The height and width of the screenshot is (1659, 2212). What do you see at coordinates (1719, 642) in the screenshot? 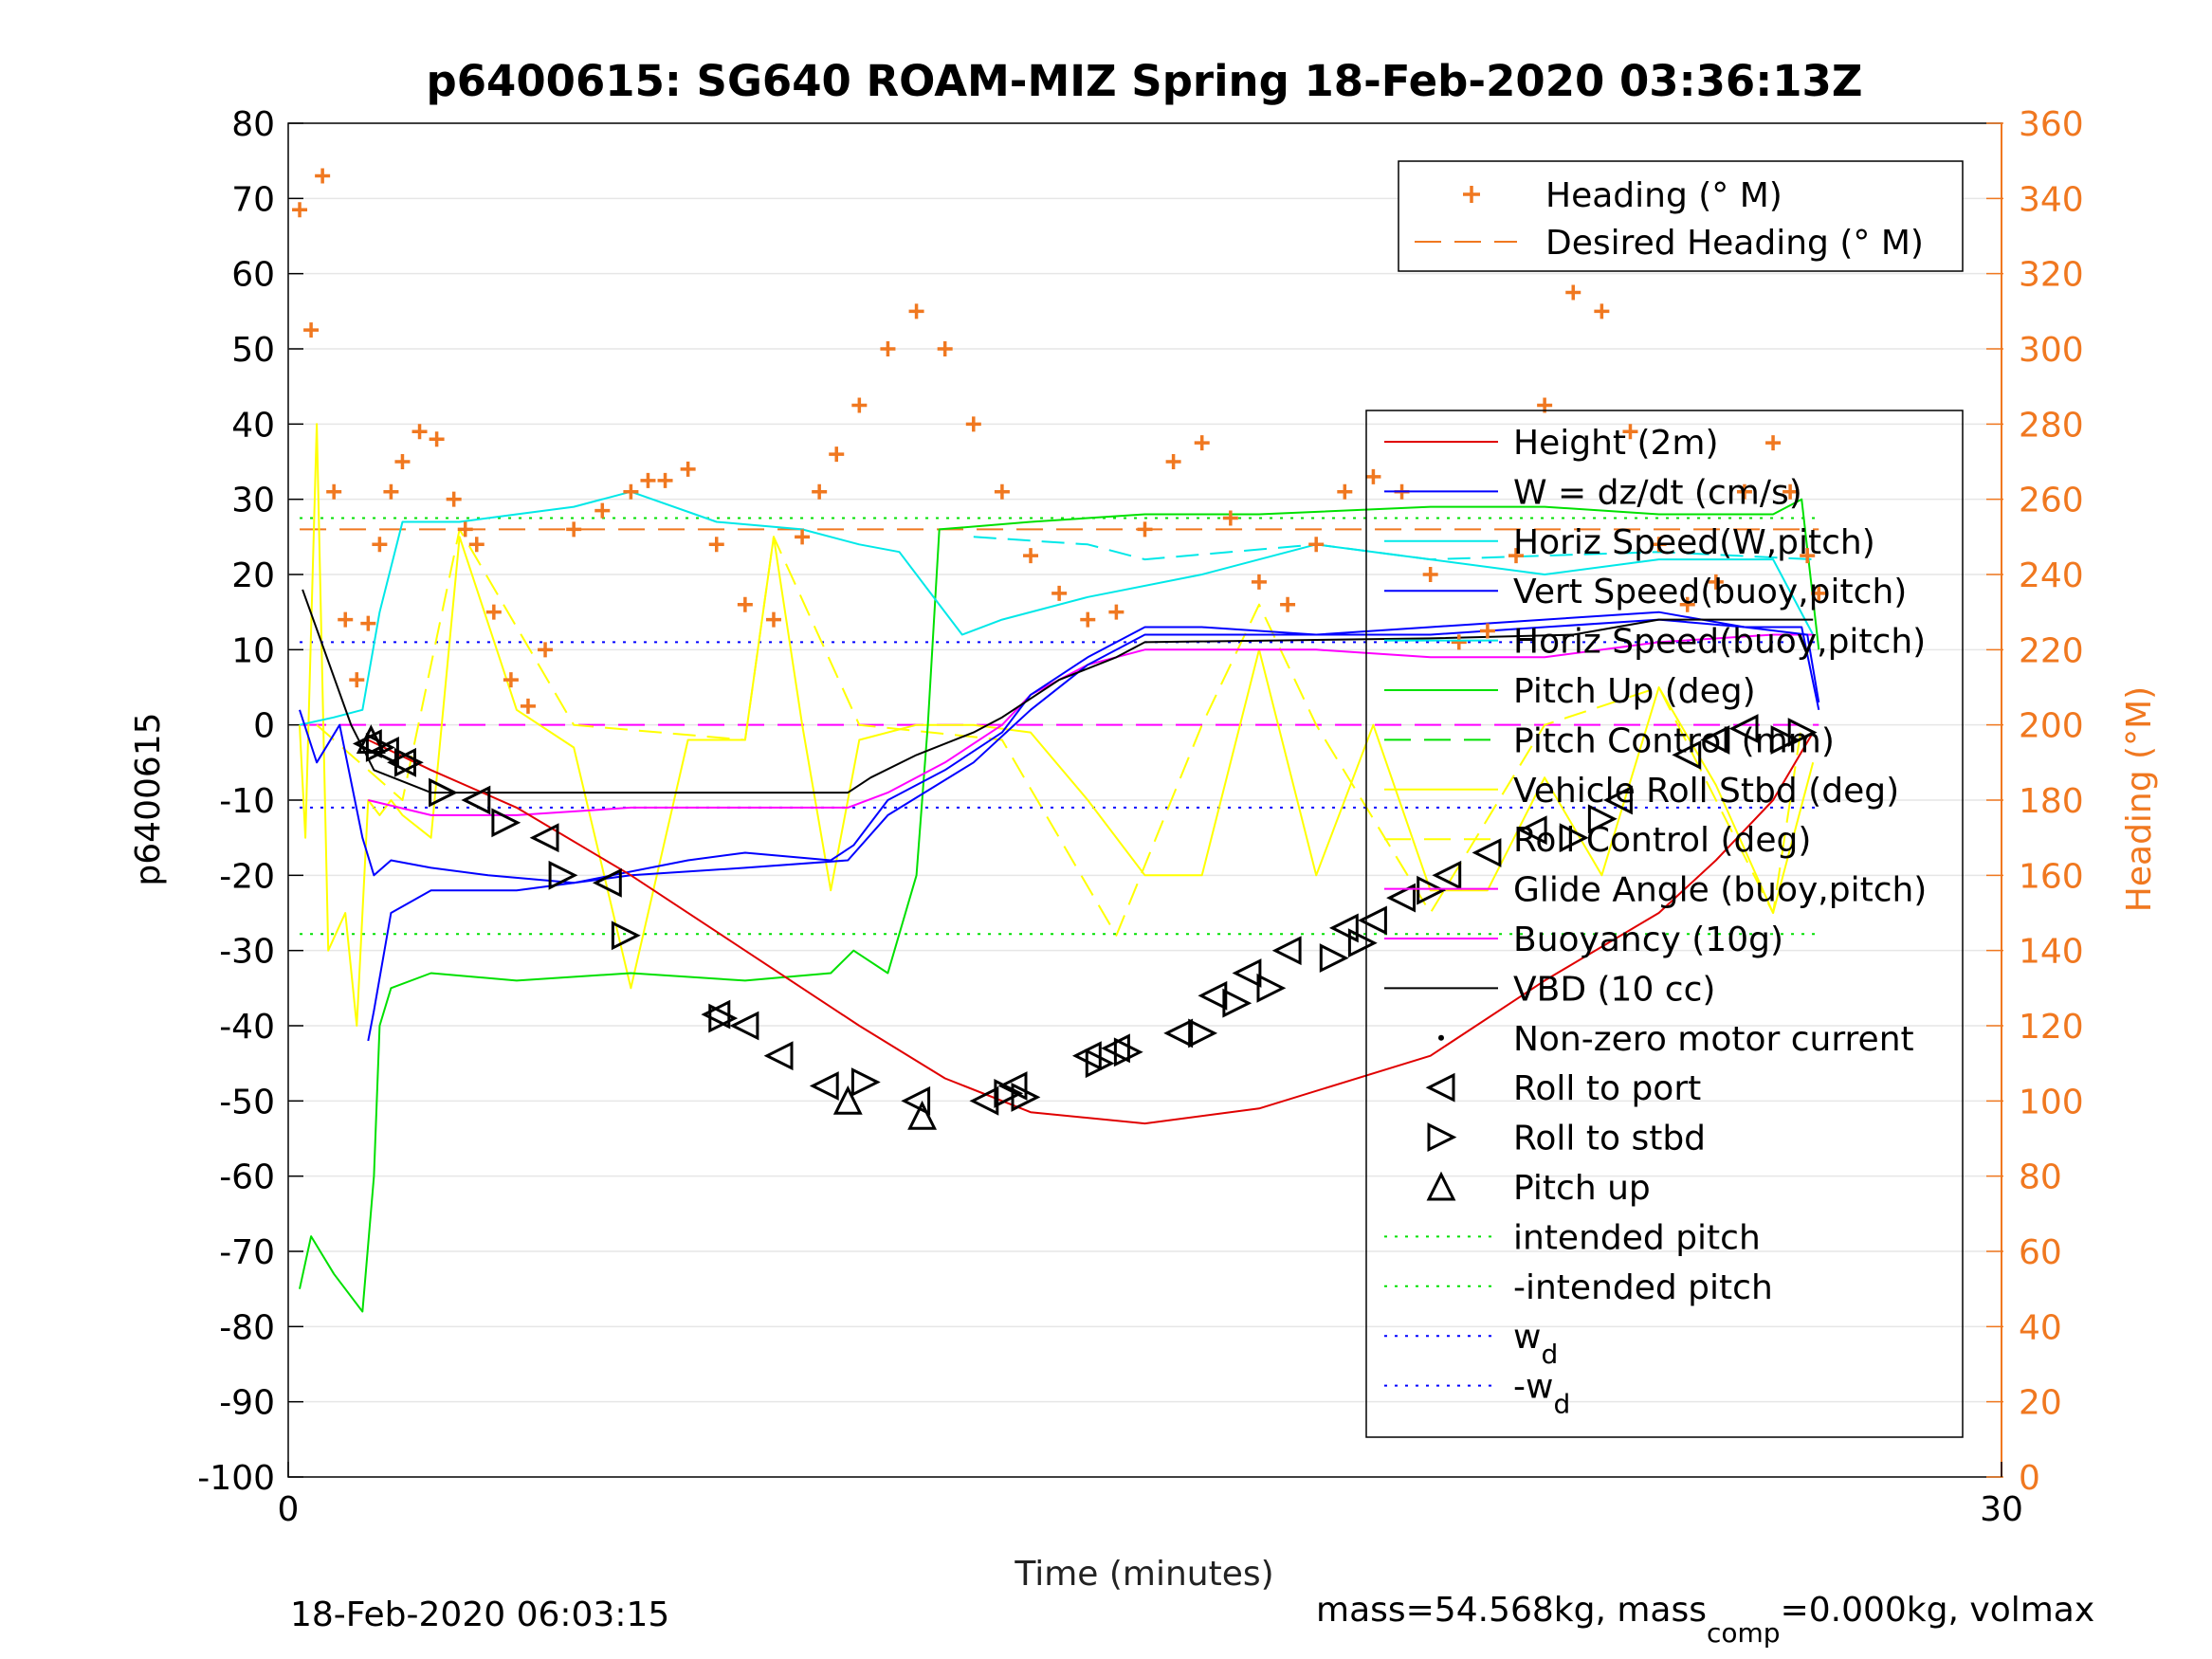
I see `legend-label: Horiz Speed(buoy,pitch)` at bounding box center [1719, 642].